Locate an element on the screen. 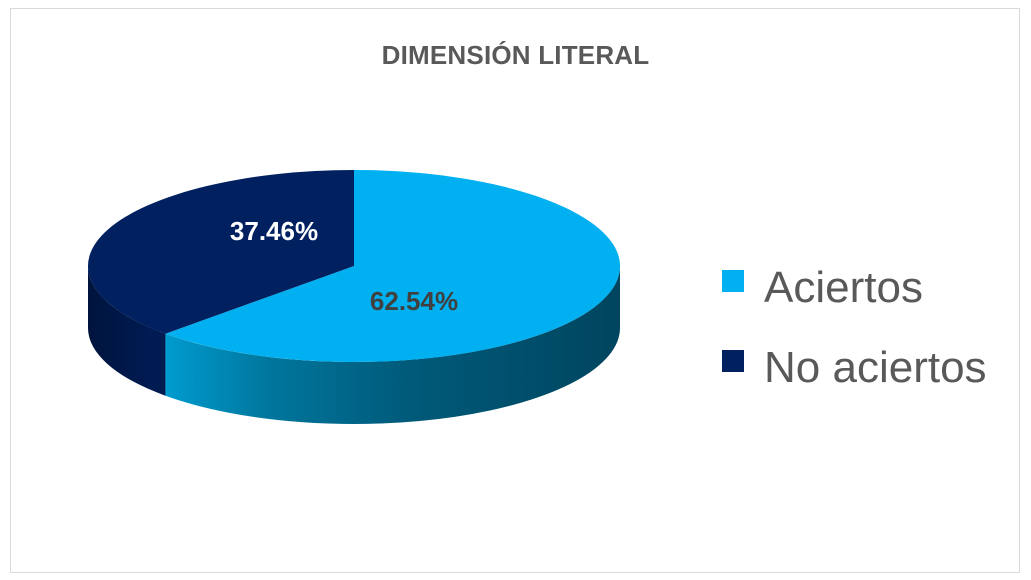  chart-title: DIMENSIÓN LITERAL is located at coordinates (515, 55).